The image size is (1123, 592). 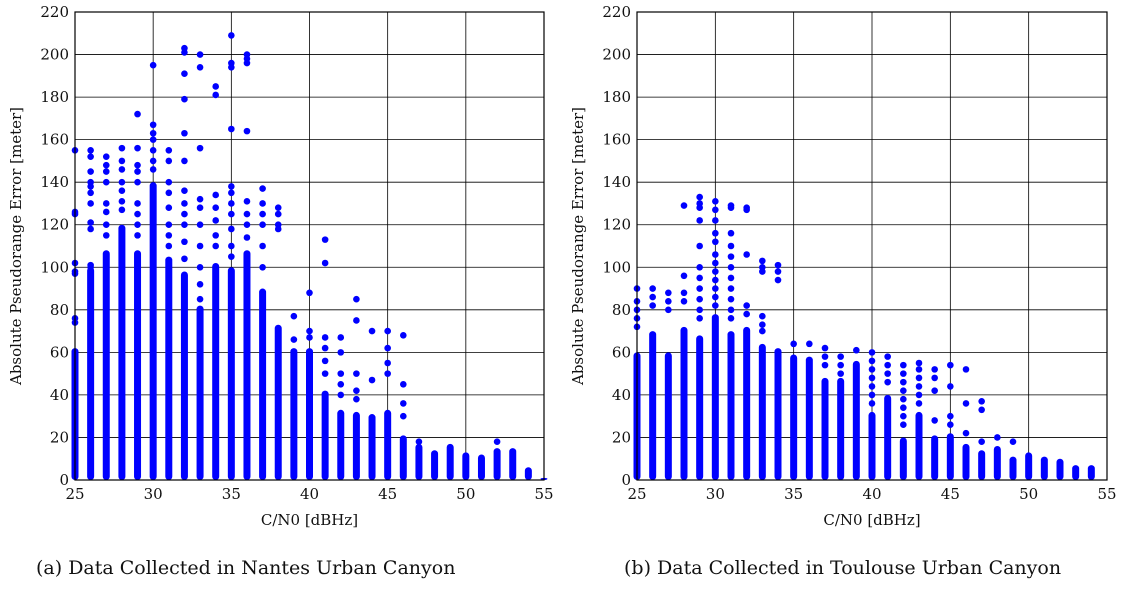 What do you see at coordinates (621, 395) in the screenshot?
I see `y-tick-label: 40` at bounding box center [621, 395].